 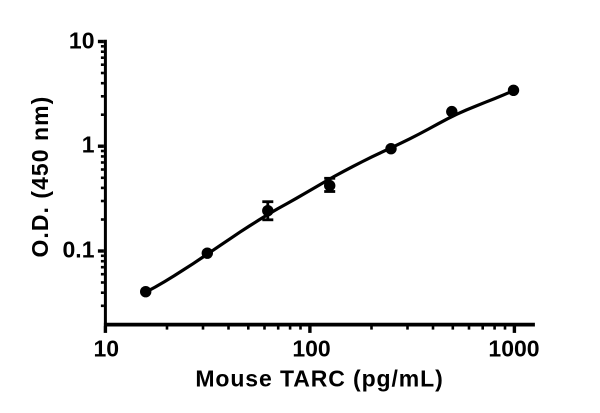 I want to click on svg-text: 100, so click(x=311, y=349).